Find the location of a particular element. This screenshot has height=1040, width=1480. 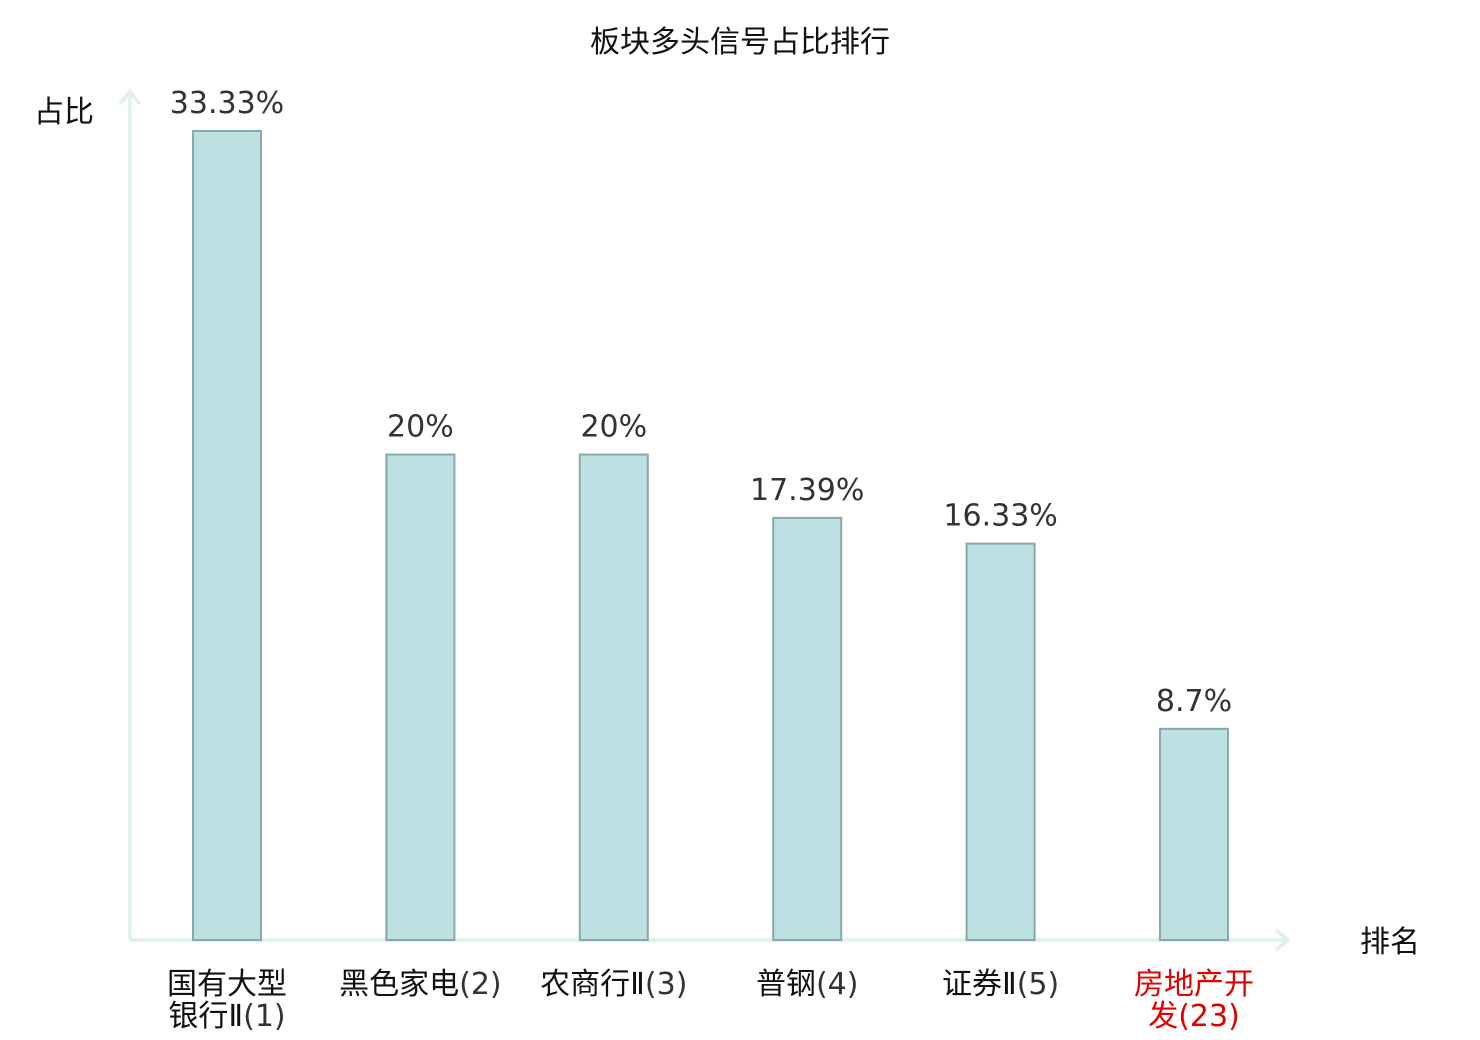

chart-title: 板块多头信号占比排行 is located at coordinates (740, 42).